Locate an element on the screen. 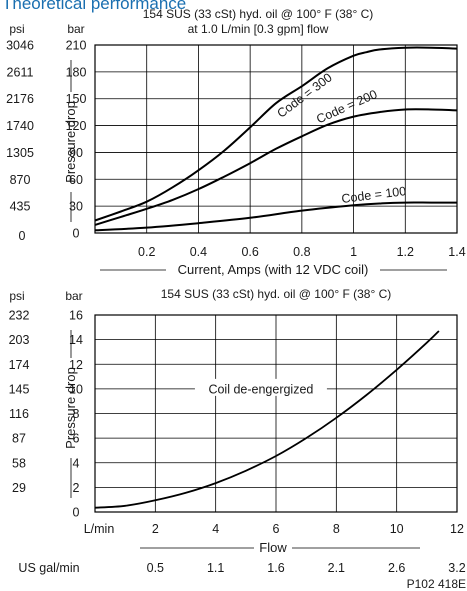 The height and width of the screenshot is (591, 467). current-chart-psi-ticks: 435 870 1305 1740 2176 2611 3046 0 is located at coordinates (20, 141).